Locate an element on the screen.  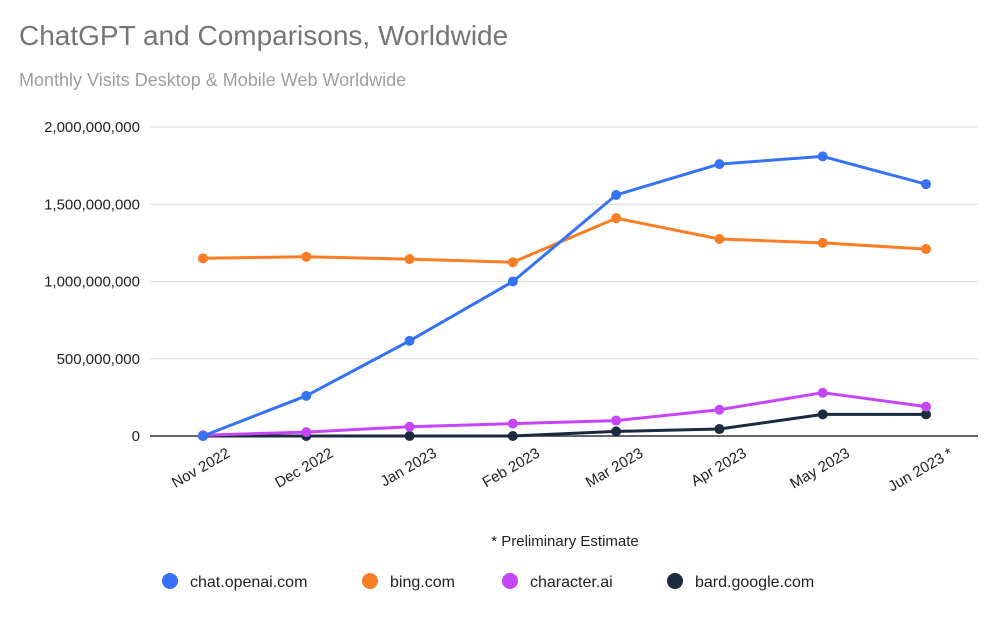
legend-label: bing.com is located at coordinates (422, 582).